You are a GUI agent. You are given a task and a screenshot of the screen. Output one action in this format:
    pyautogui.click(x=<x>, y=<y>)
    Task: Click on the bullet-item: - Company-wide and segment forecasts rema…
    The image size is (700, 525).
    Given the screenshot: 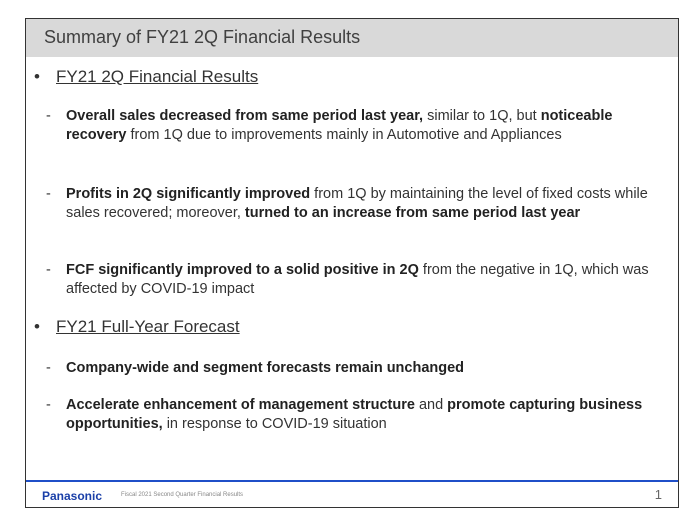 What is the action you would take?
    pyautogui.click(x=356, y=368)
    